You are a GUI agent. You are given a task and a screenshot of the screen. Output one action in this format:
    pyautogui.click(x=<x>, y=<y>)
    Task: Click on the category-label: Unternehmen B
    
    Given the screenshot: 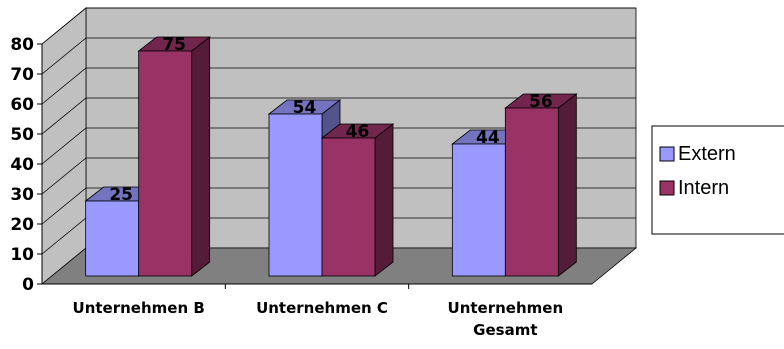 What is the action you would take?
    pyautogui.click(x=139, y=308)
    